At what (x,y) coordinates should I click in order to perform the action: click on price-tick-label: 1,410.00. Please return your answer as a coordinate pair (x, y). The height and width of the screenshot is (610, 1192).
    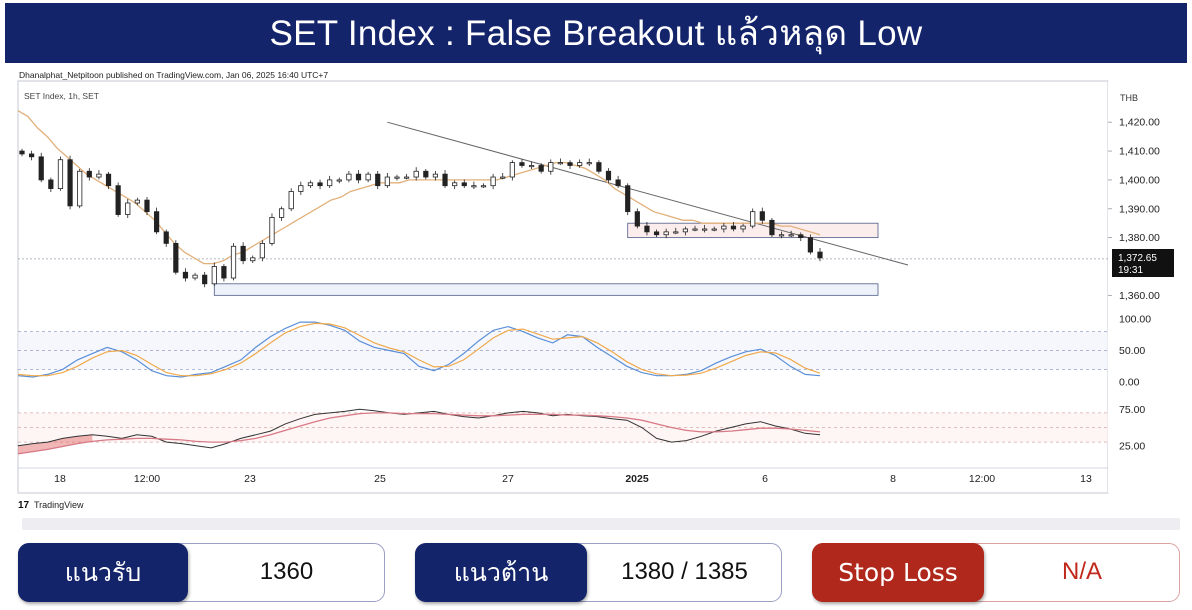
    Looking at the image, I should click on (1139, 152).